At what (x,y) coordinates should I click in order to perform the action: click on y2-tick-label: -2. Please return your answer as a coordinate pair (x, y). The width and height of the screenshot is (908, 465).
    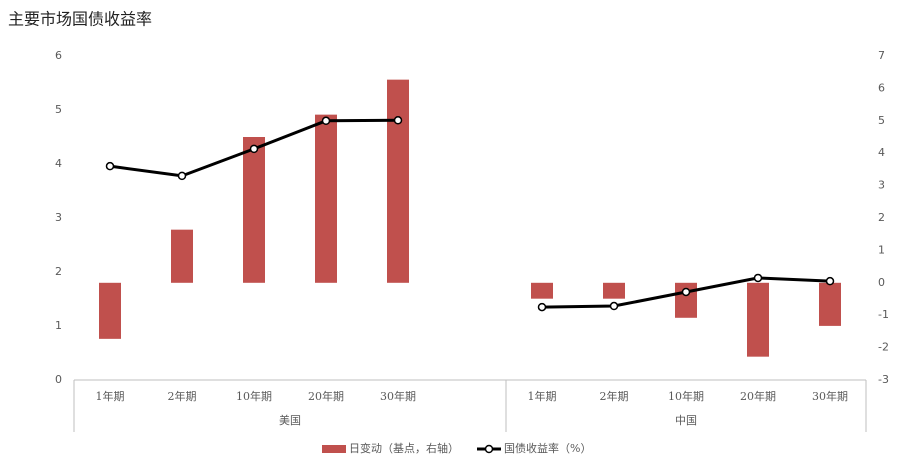
    Looking at the image, I should click on (883, 347).